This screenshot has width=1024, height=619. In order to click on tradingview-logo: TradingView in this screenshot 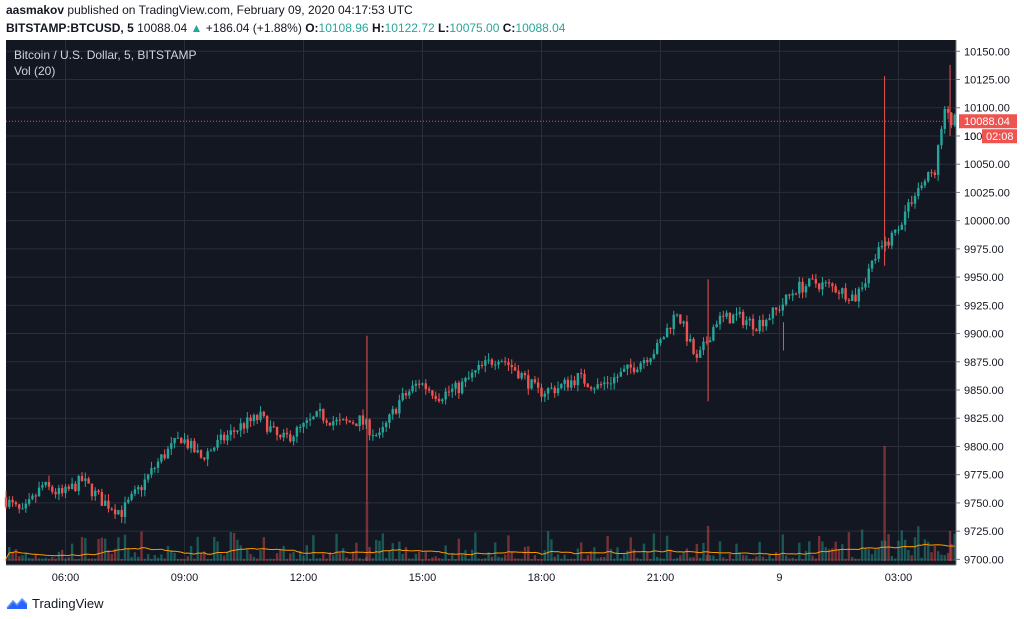, I will do `click(55, 603)`.